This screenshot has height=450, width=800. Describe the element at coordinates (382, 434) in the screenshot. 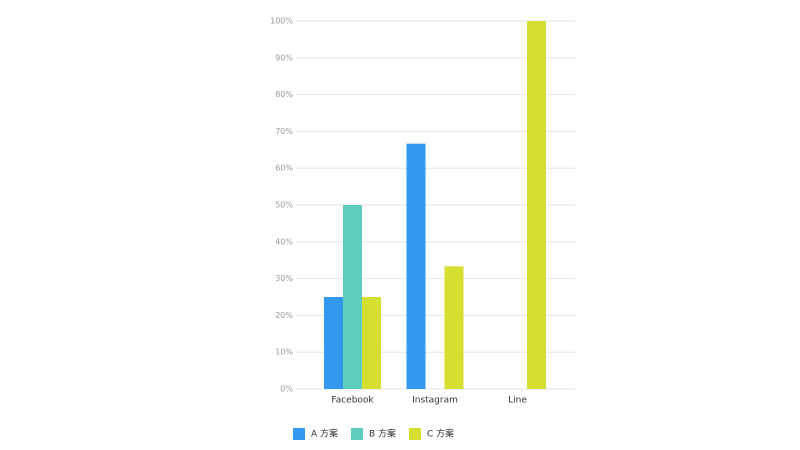

I see `legend-label: B 方案` at that location.